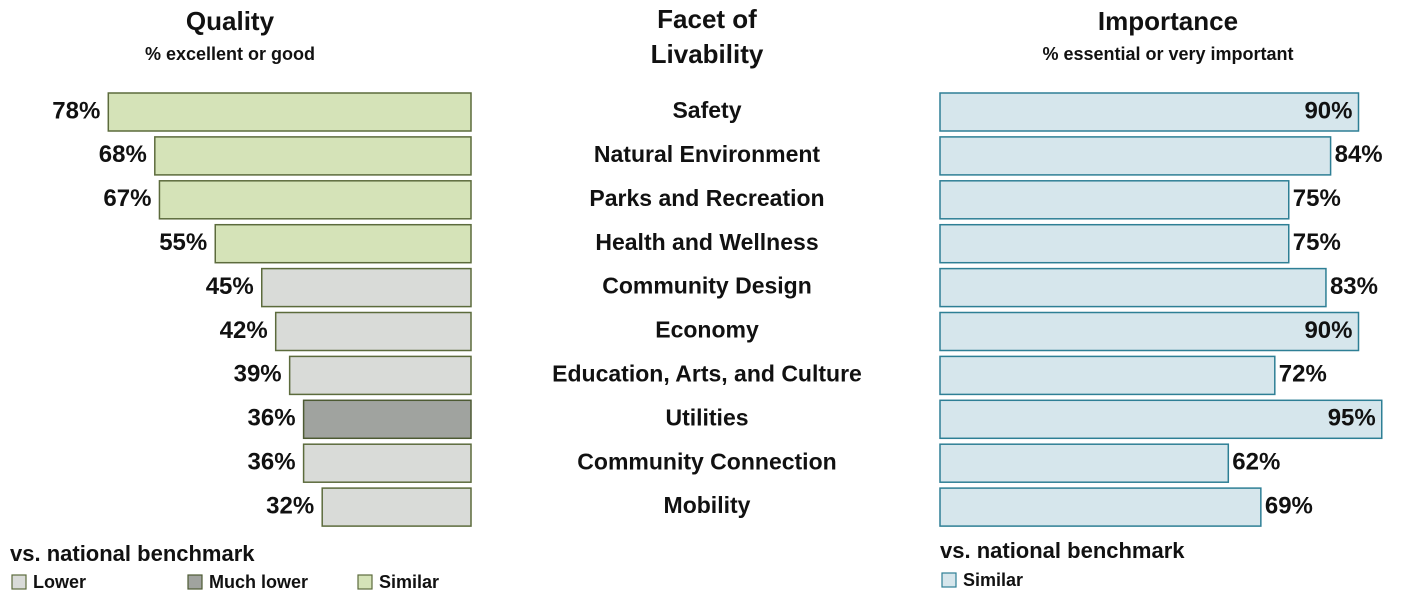 The height and width of the screenshot is (595, 1414). Describe the element at coordinates (706, 242) in the screenshot. I see `category-label: Health and Wellness` at that location.